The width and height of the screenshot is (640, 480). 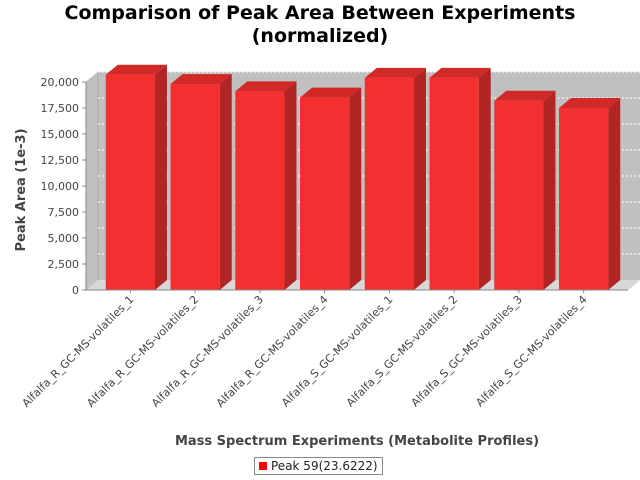 I want to click on y-tick-label: 0, so click(x=75, y=290).